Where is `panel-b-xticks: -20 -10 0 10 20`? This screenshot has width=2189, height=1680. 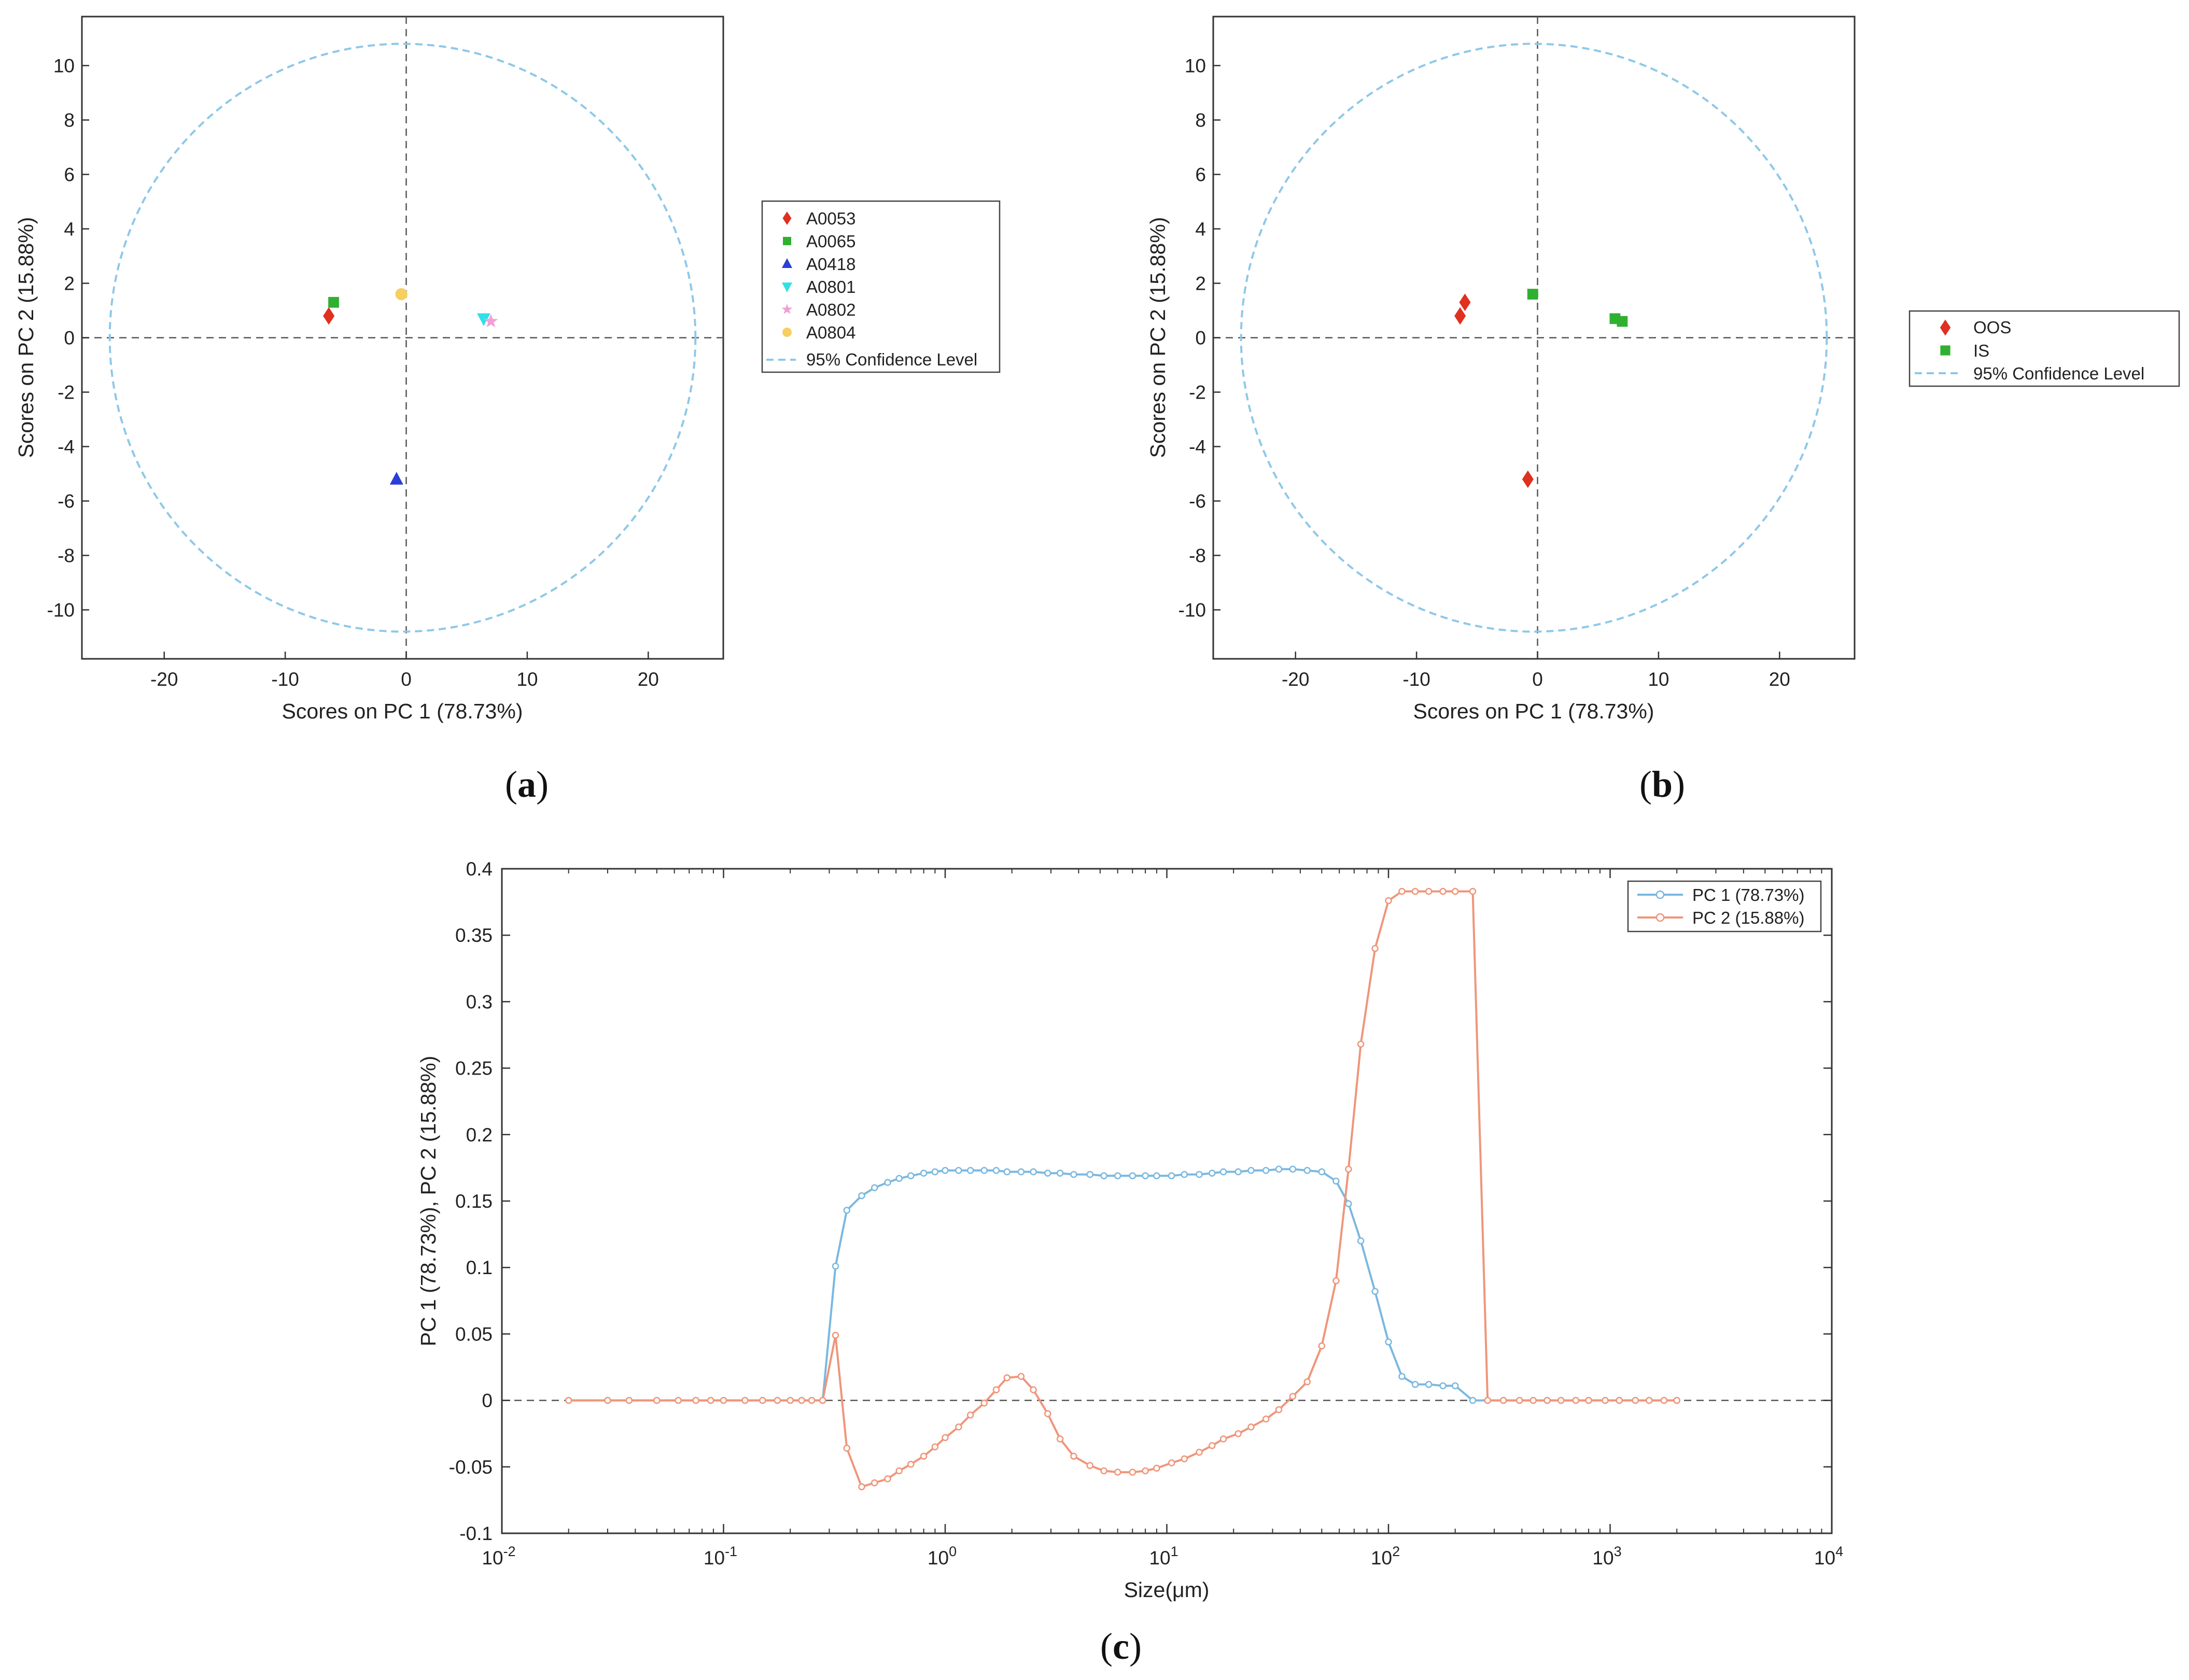 panel-b-xticks: -20 -10 0 10 20 is located at coordinates (1536, 671).